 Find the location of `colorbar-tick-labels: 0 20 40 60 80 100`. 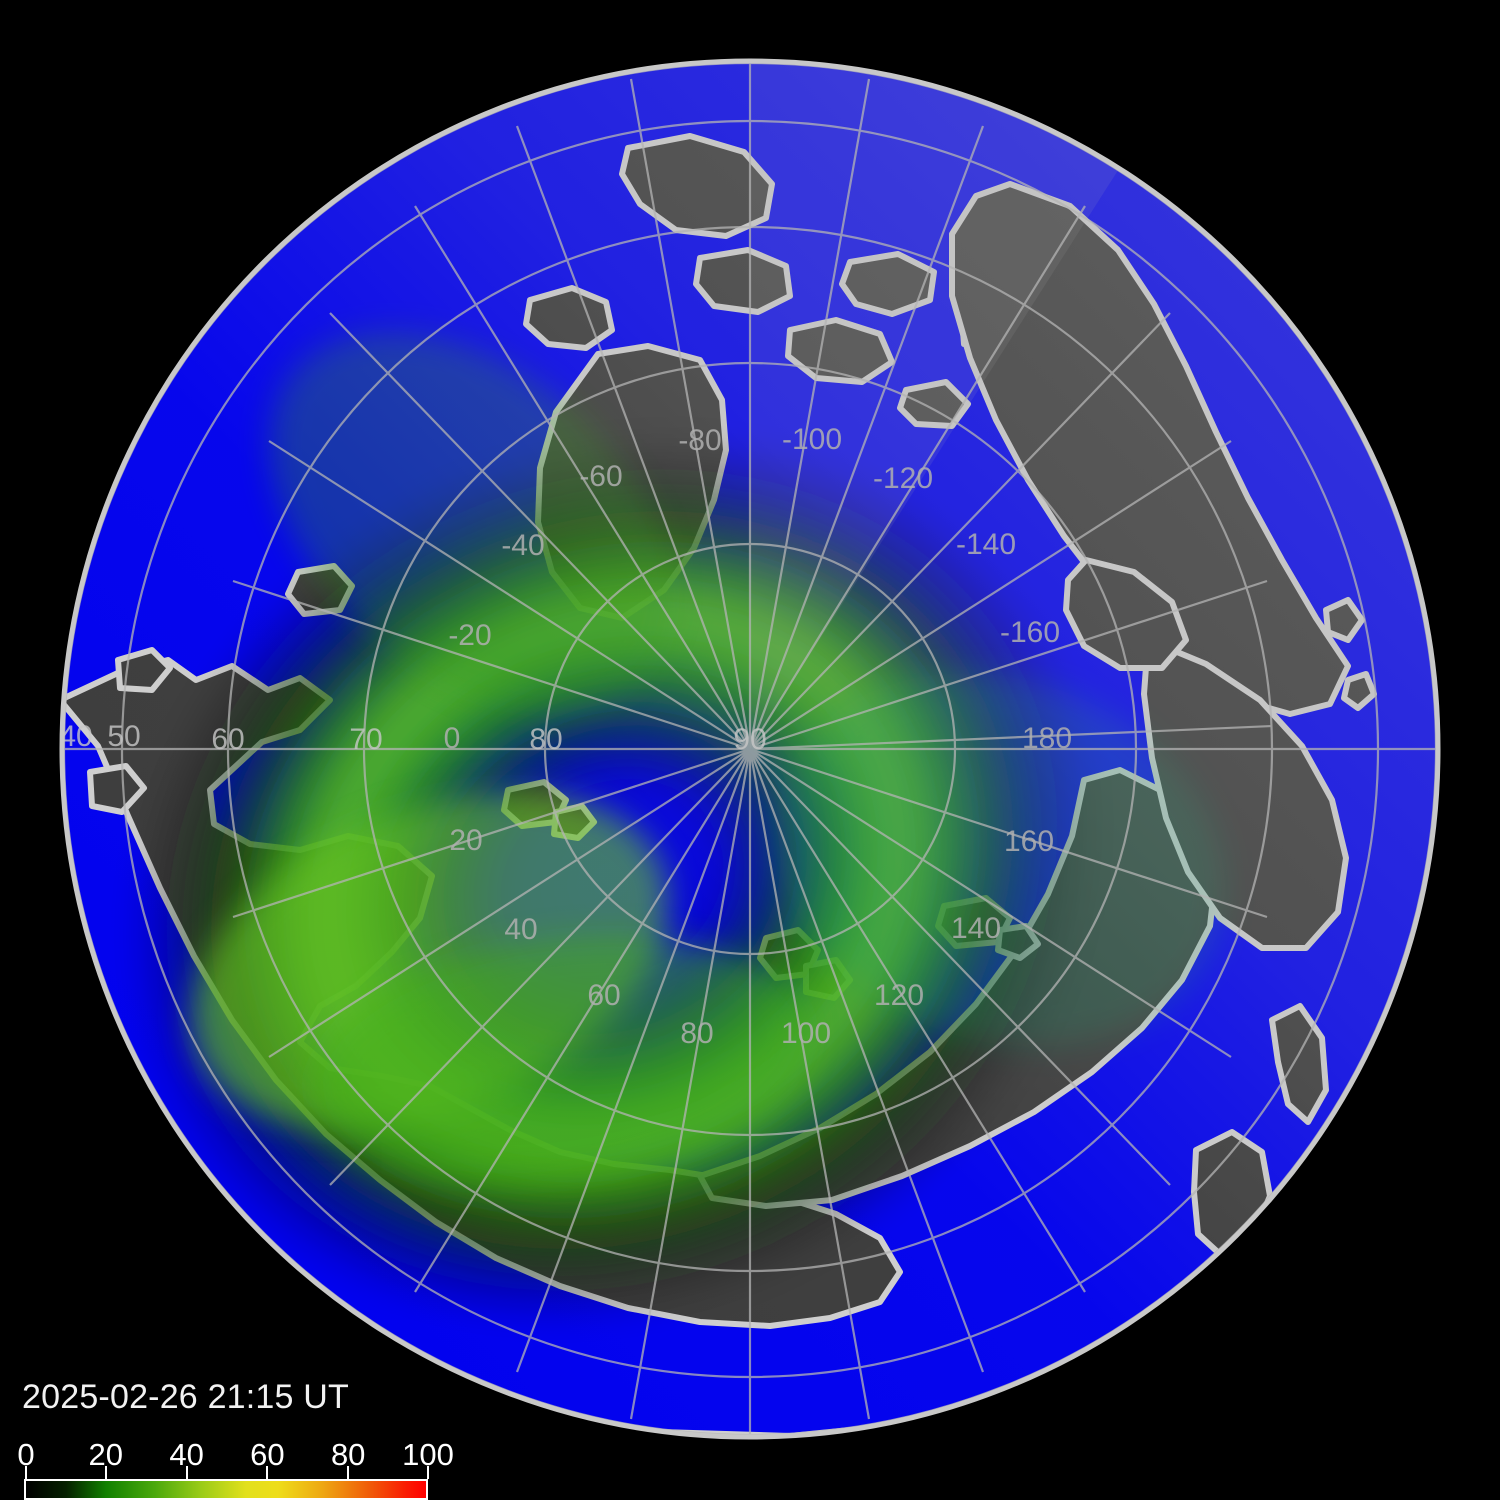

colorbar-tick-labels: 0 20 40 60 80 100 is located at coordinates (230, 1454).